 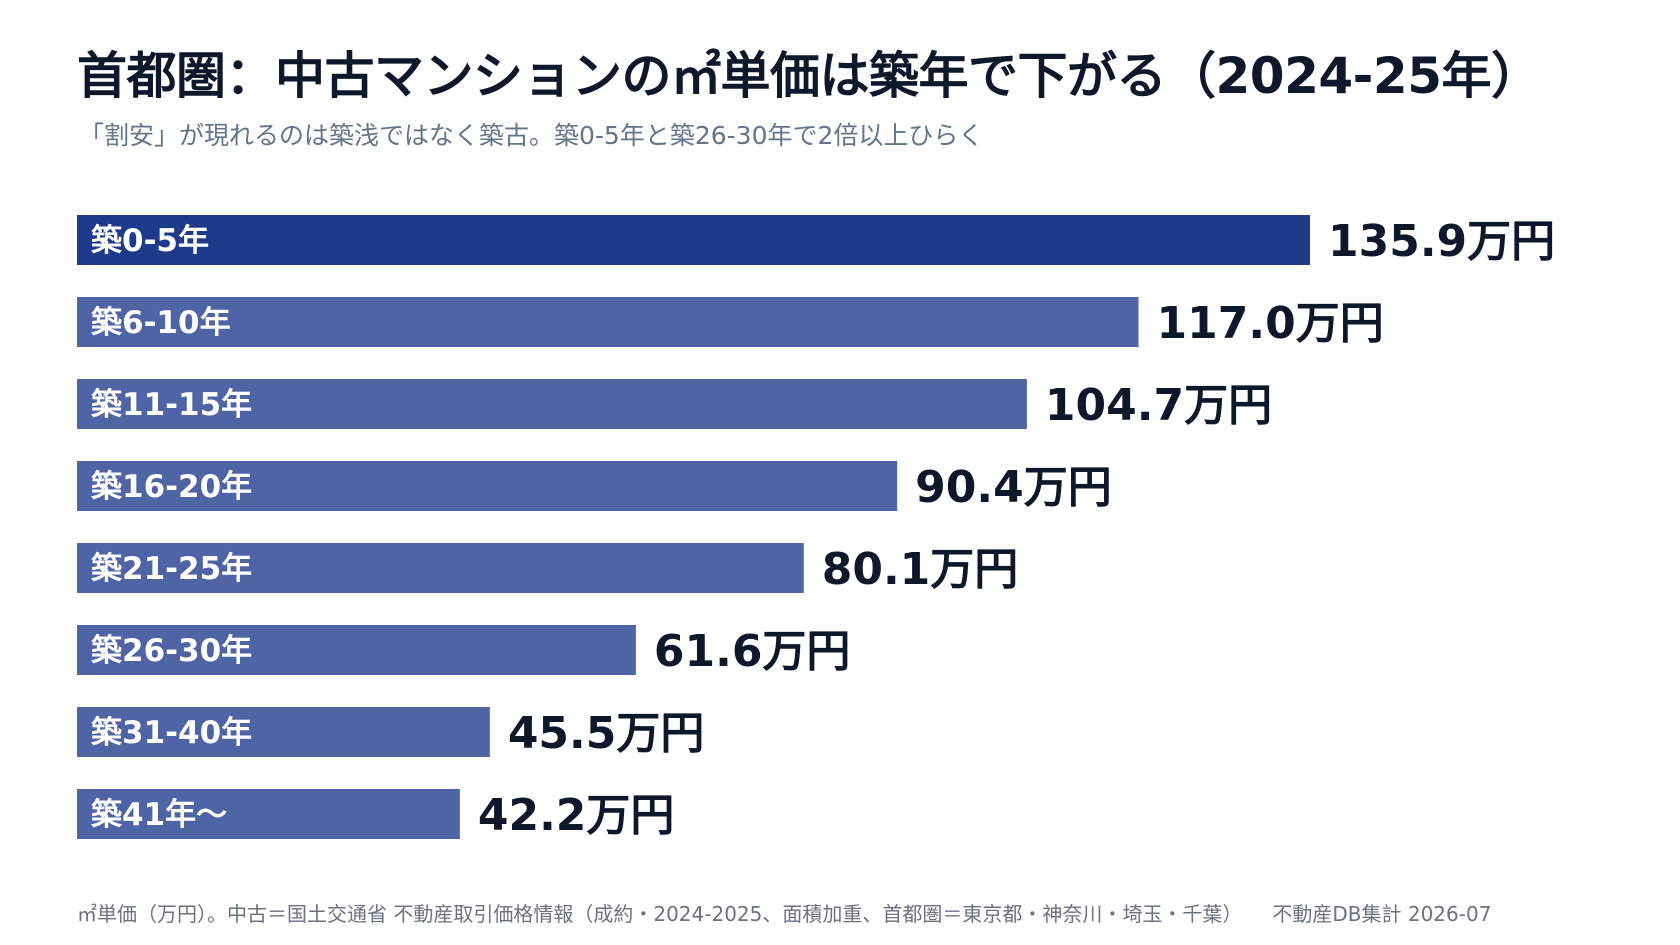 What do you see at coordinates (171, 733) in the screenshot?
I see `bar-category-label: 築31-40年` at bounding box center [171, 733].